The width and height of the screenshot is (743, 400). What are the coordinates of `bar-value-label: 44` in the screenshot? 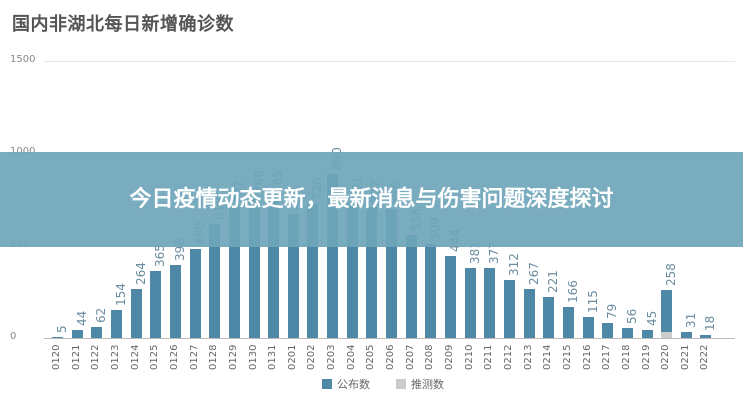 It's located at (81, 318).